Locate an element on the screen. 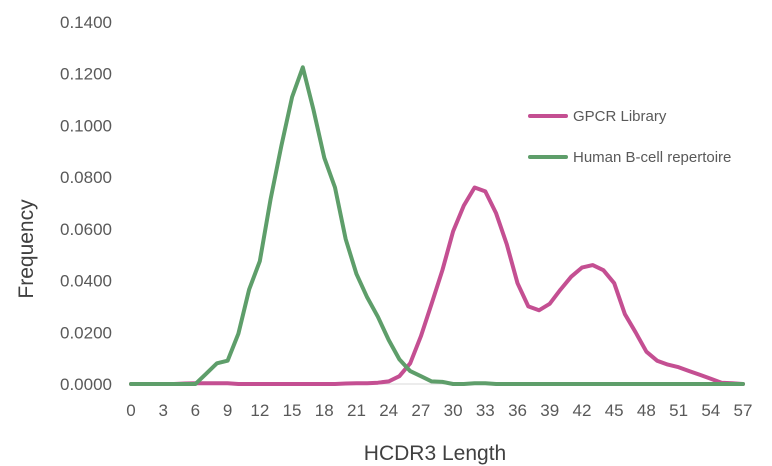  x-tick-label: 15 is located at coordinates (292, 410).